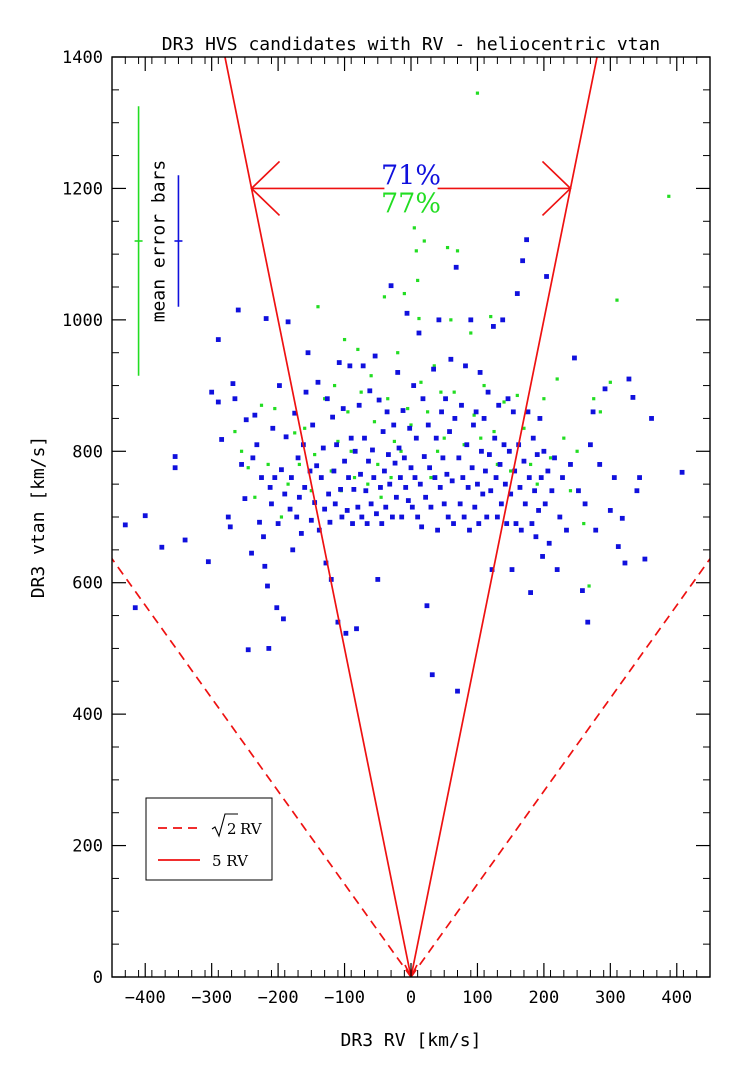 Image resolution: width=753 pixels, height=1086 pixels. Describe the element at coordinates (38, 517) in the screenshot. I see `y-axis-label: DR3 vtan [km/s]` at that location.